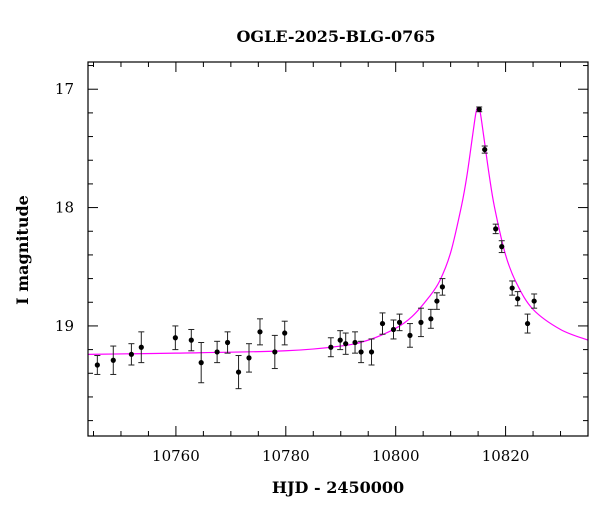 This screenshot has width=600, height=512. Describe the element at coordinates (335, 36) in the screenshot. I see `chart-title: OGLE-2025-BLG-0765` at that location.